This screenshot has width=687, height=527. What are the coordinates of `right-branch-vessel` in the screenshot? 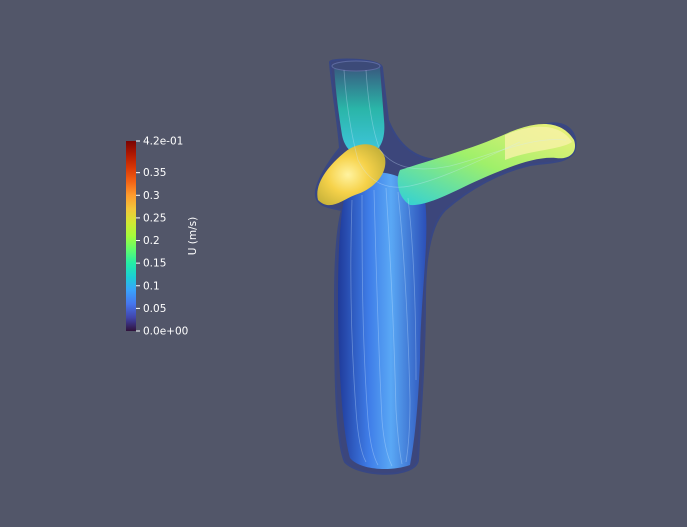 It's located at (486, 164).